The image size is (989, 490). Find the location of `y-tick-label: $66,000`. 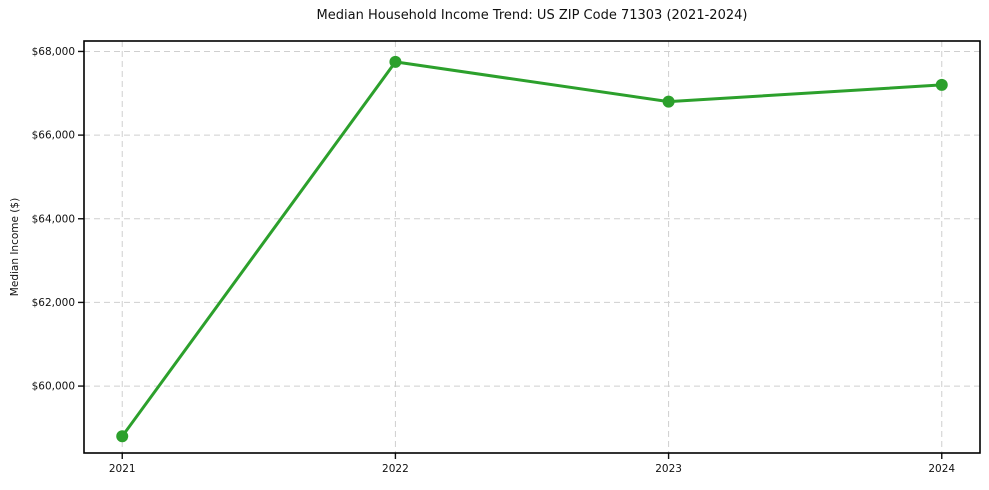

y-tick-label: $66,000 is located at coordinates (53, 136).